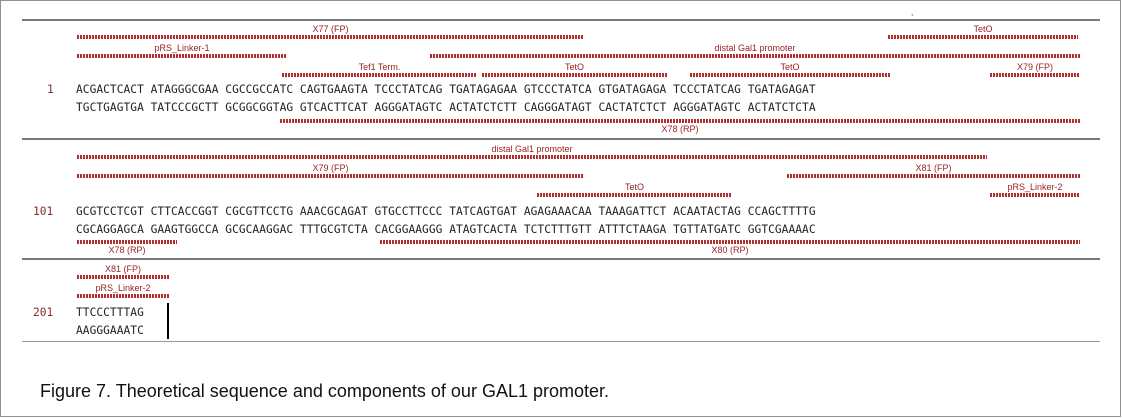 This screenshot has width=1123, height=419. What do you see at coordinates (379, 69) in the screenshot?
I see `feature-tef1-term: Tef1 Term.` at bounding box center [379, 69].